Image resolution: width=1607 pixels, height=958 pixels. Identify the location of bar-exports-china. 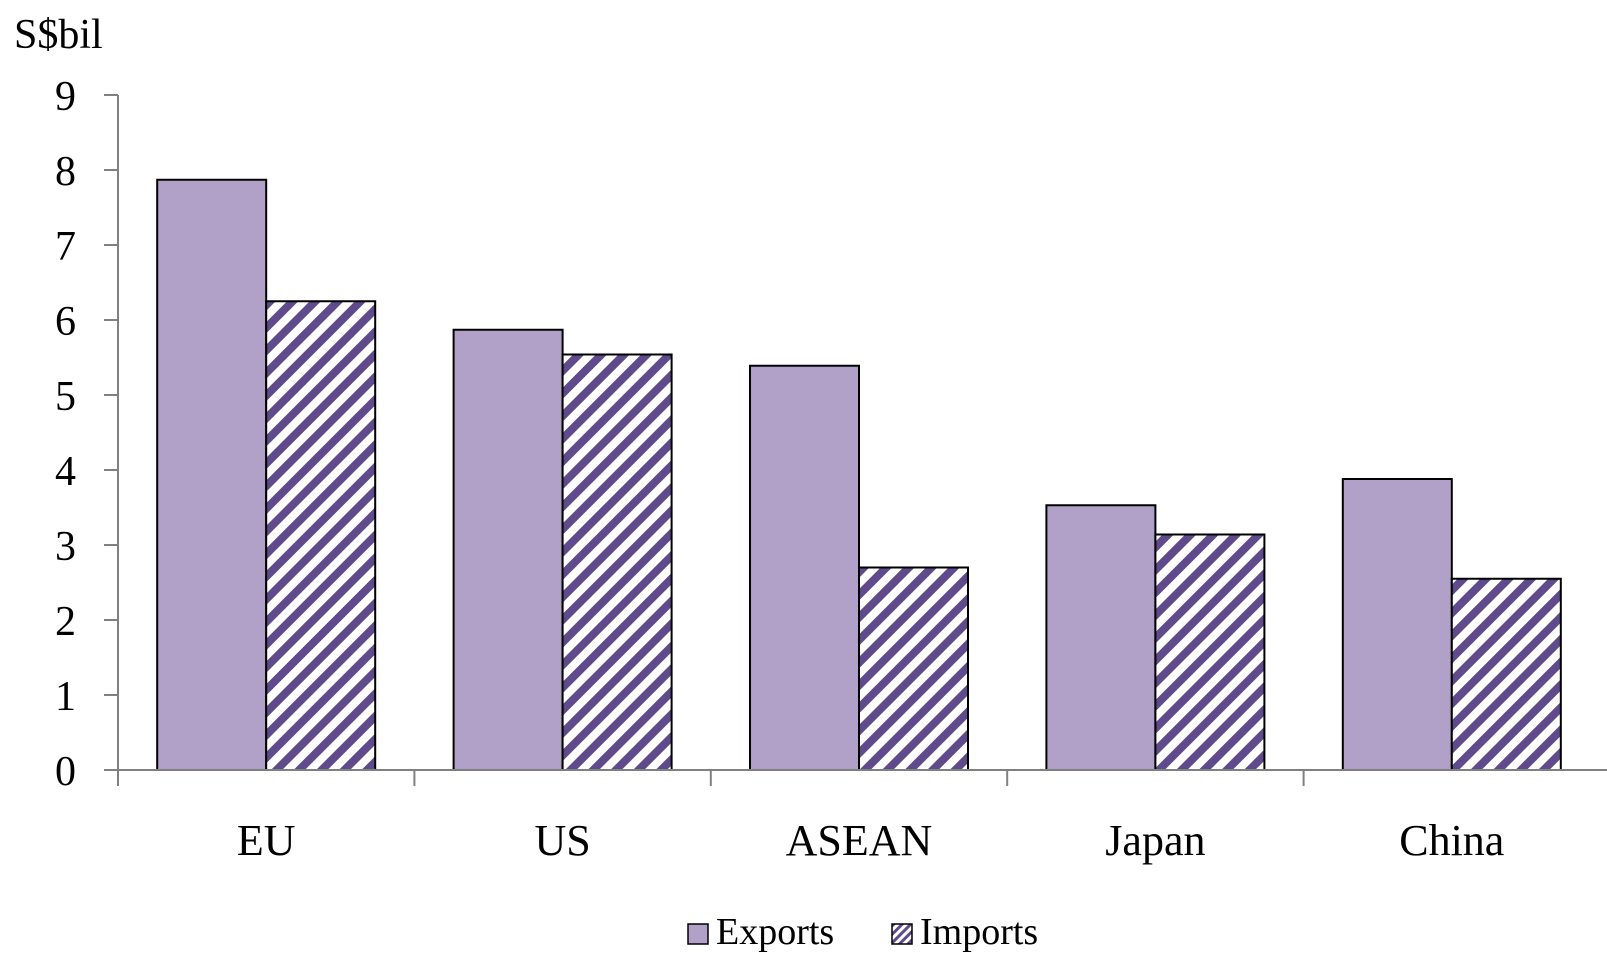
(1397, 624).